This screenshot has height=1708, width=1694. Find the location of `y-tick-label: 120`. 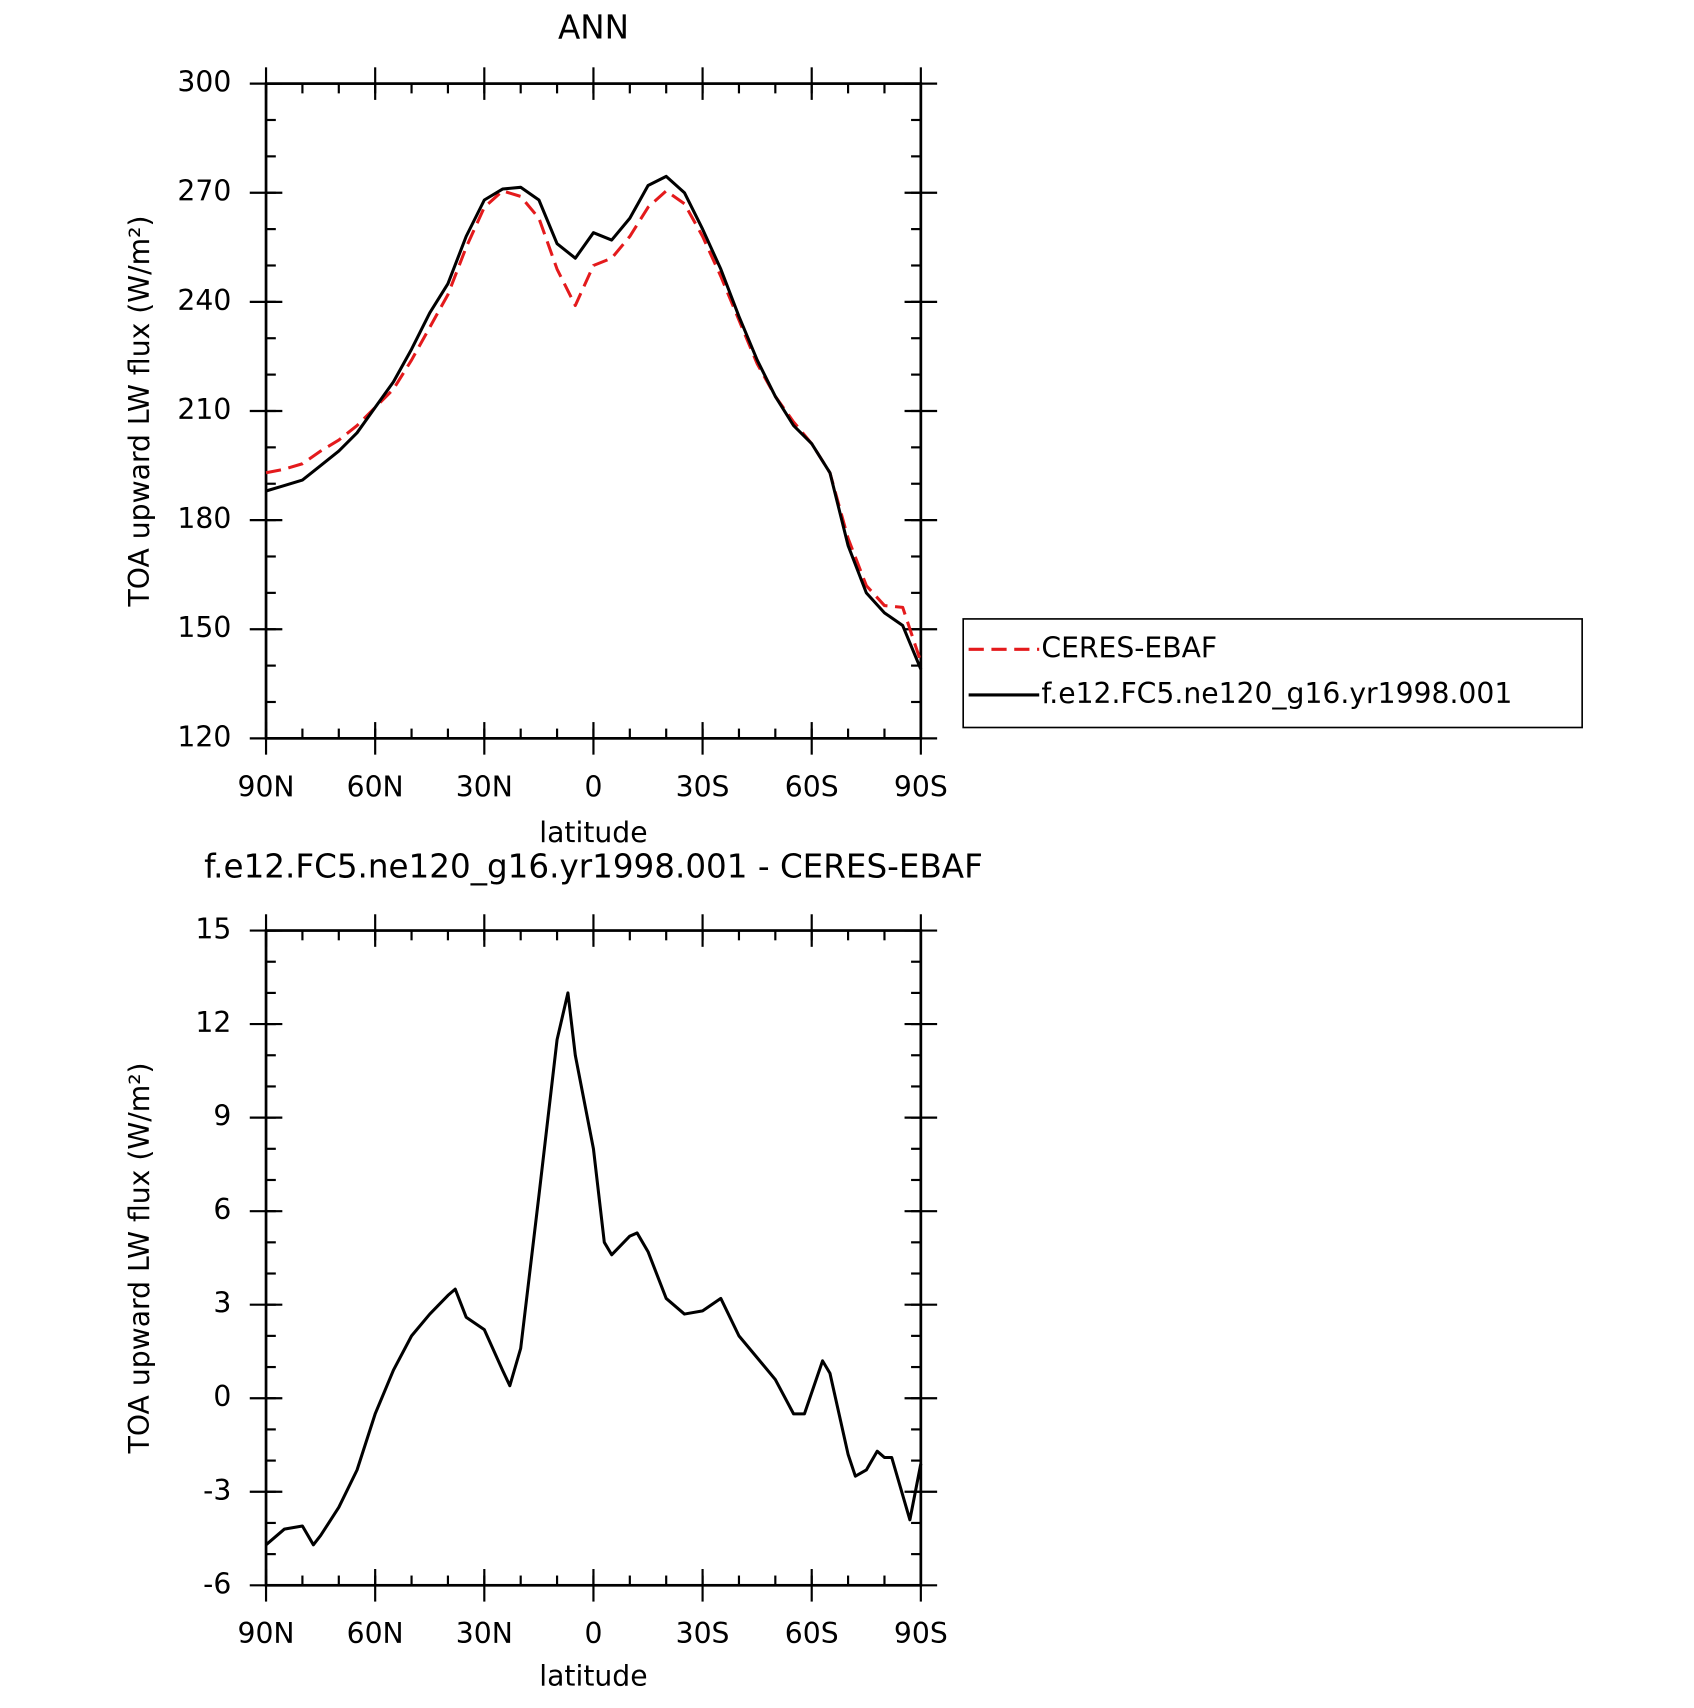

y-tick-label: 120 is located at coordinates (204, 736).